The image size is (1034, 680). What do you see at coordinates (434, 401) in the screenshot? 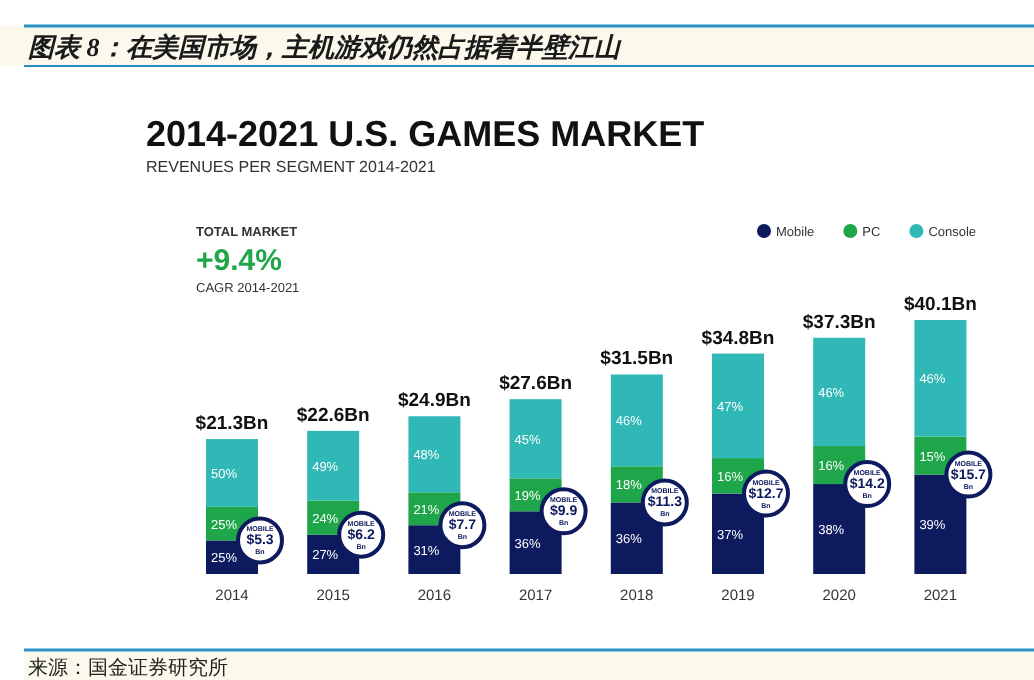
I see `total-label: $24.9Bn` at bounding box center [434, 401].